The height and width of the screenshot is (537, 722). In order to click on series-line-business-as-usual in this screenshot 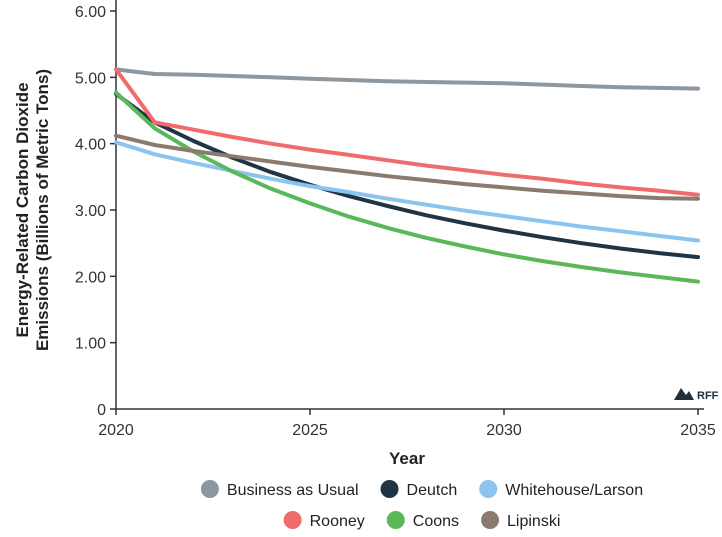, I will do `click(407, 79)`.